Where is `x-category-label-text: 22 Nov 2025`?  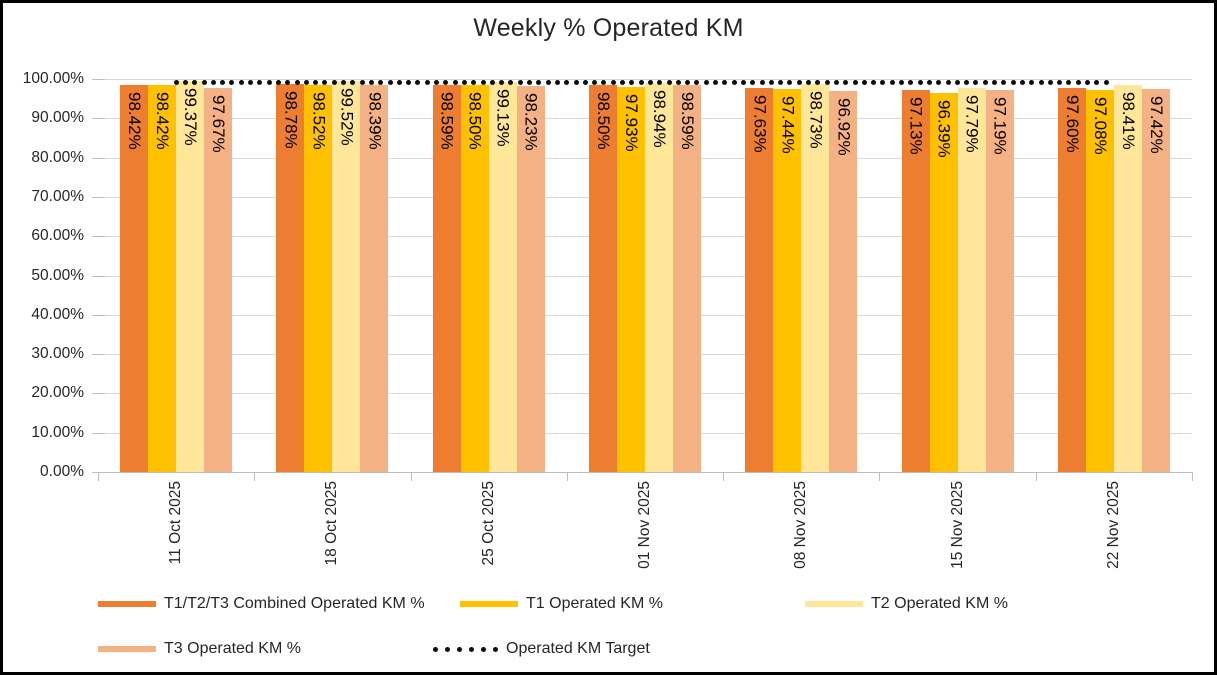 x-category-label-text: 22 Nov 2025 is located at coordinates (1113, 525).